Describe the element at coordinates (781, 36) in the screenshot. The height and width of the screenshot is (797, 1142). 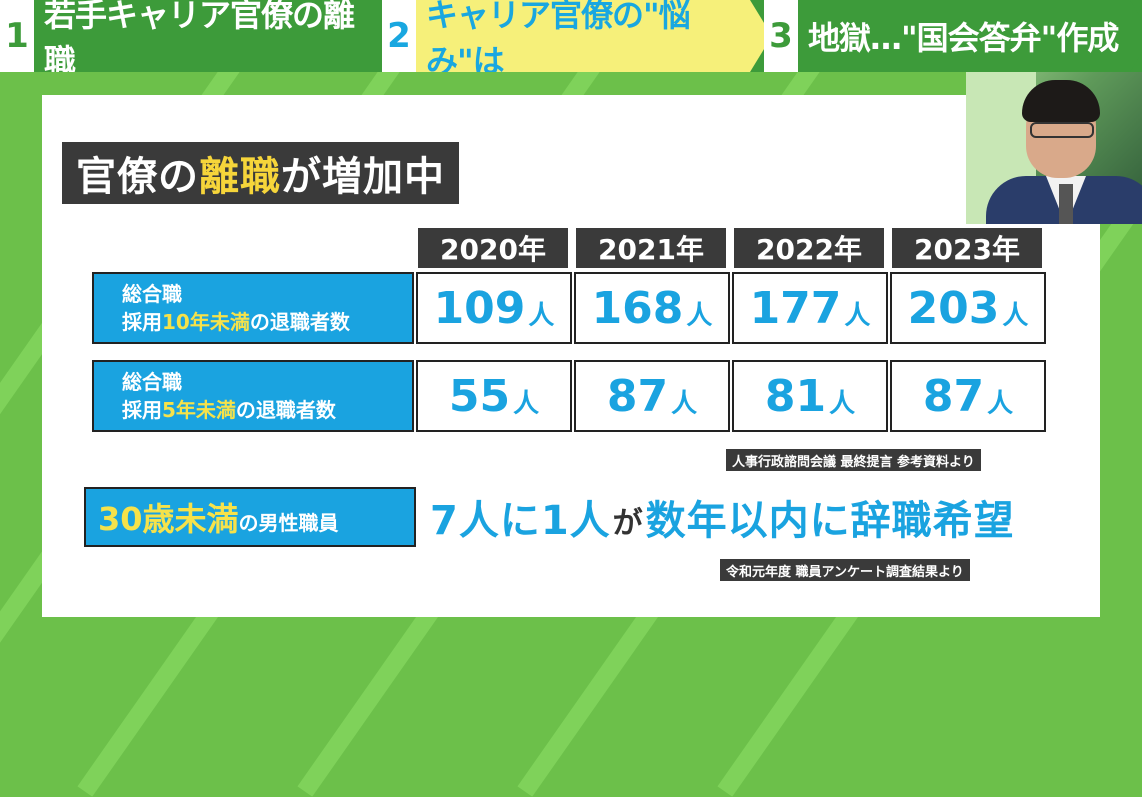
I see `tab-3-number: 3` at that location.